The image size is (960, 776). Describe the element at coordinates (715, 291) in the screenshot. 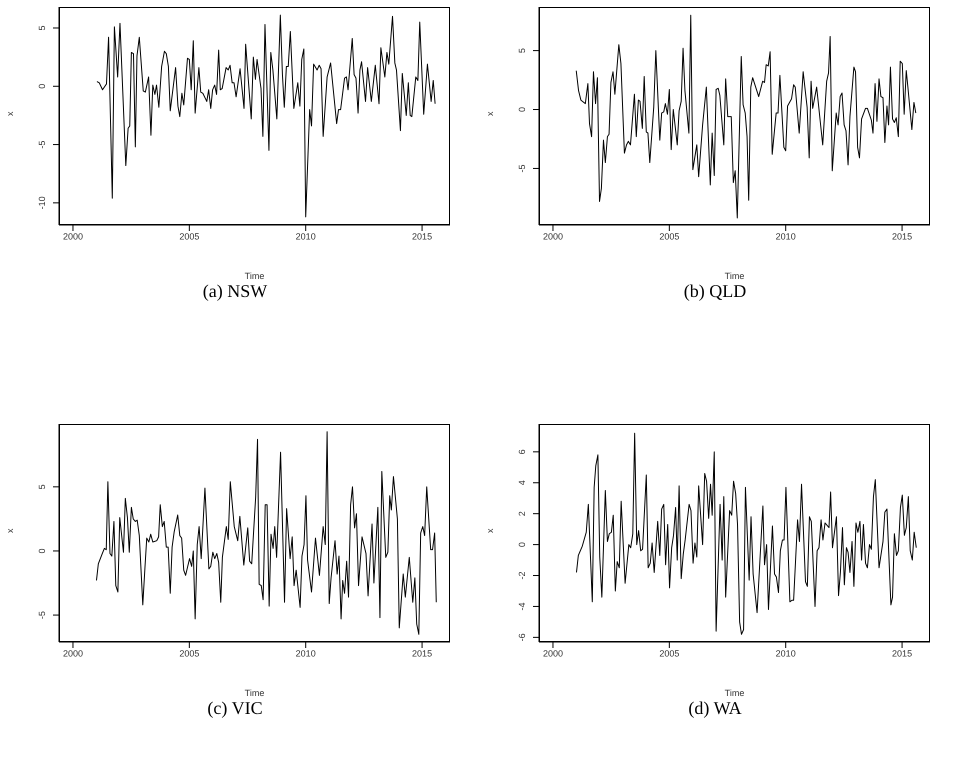

I see `text: (b) QLD` at that location.